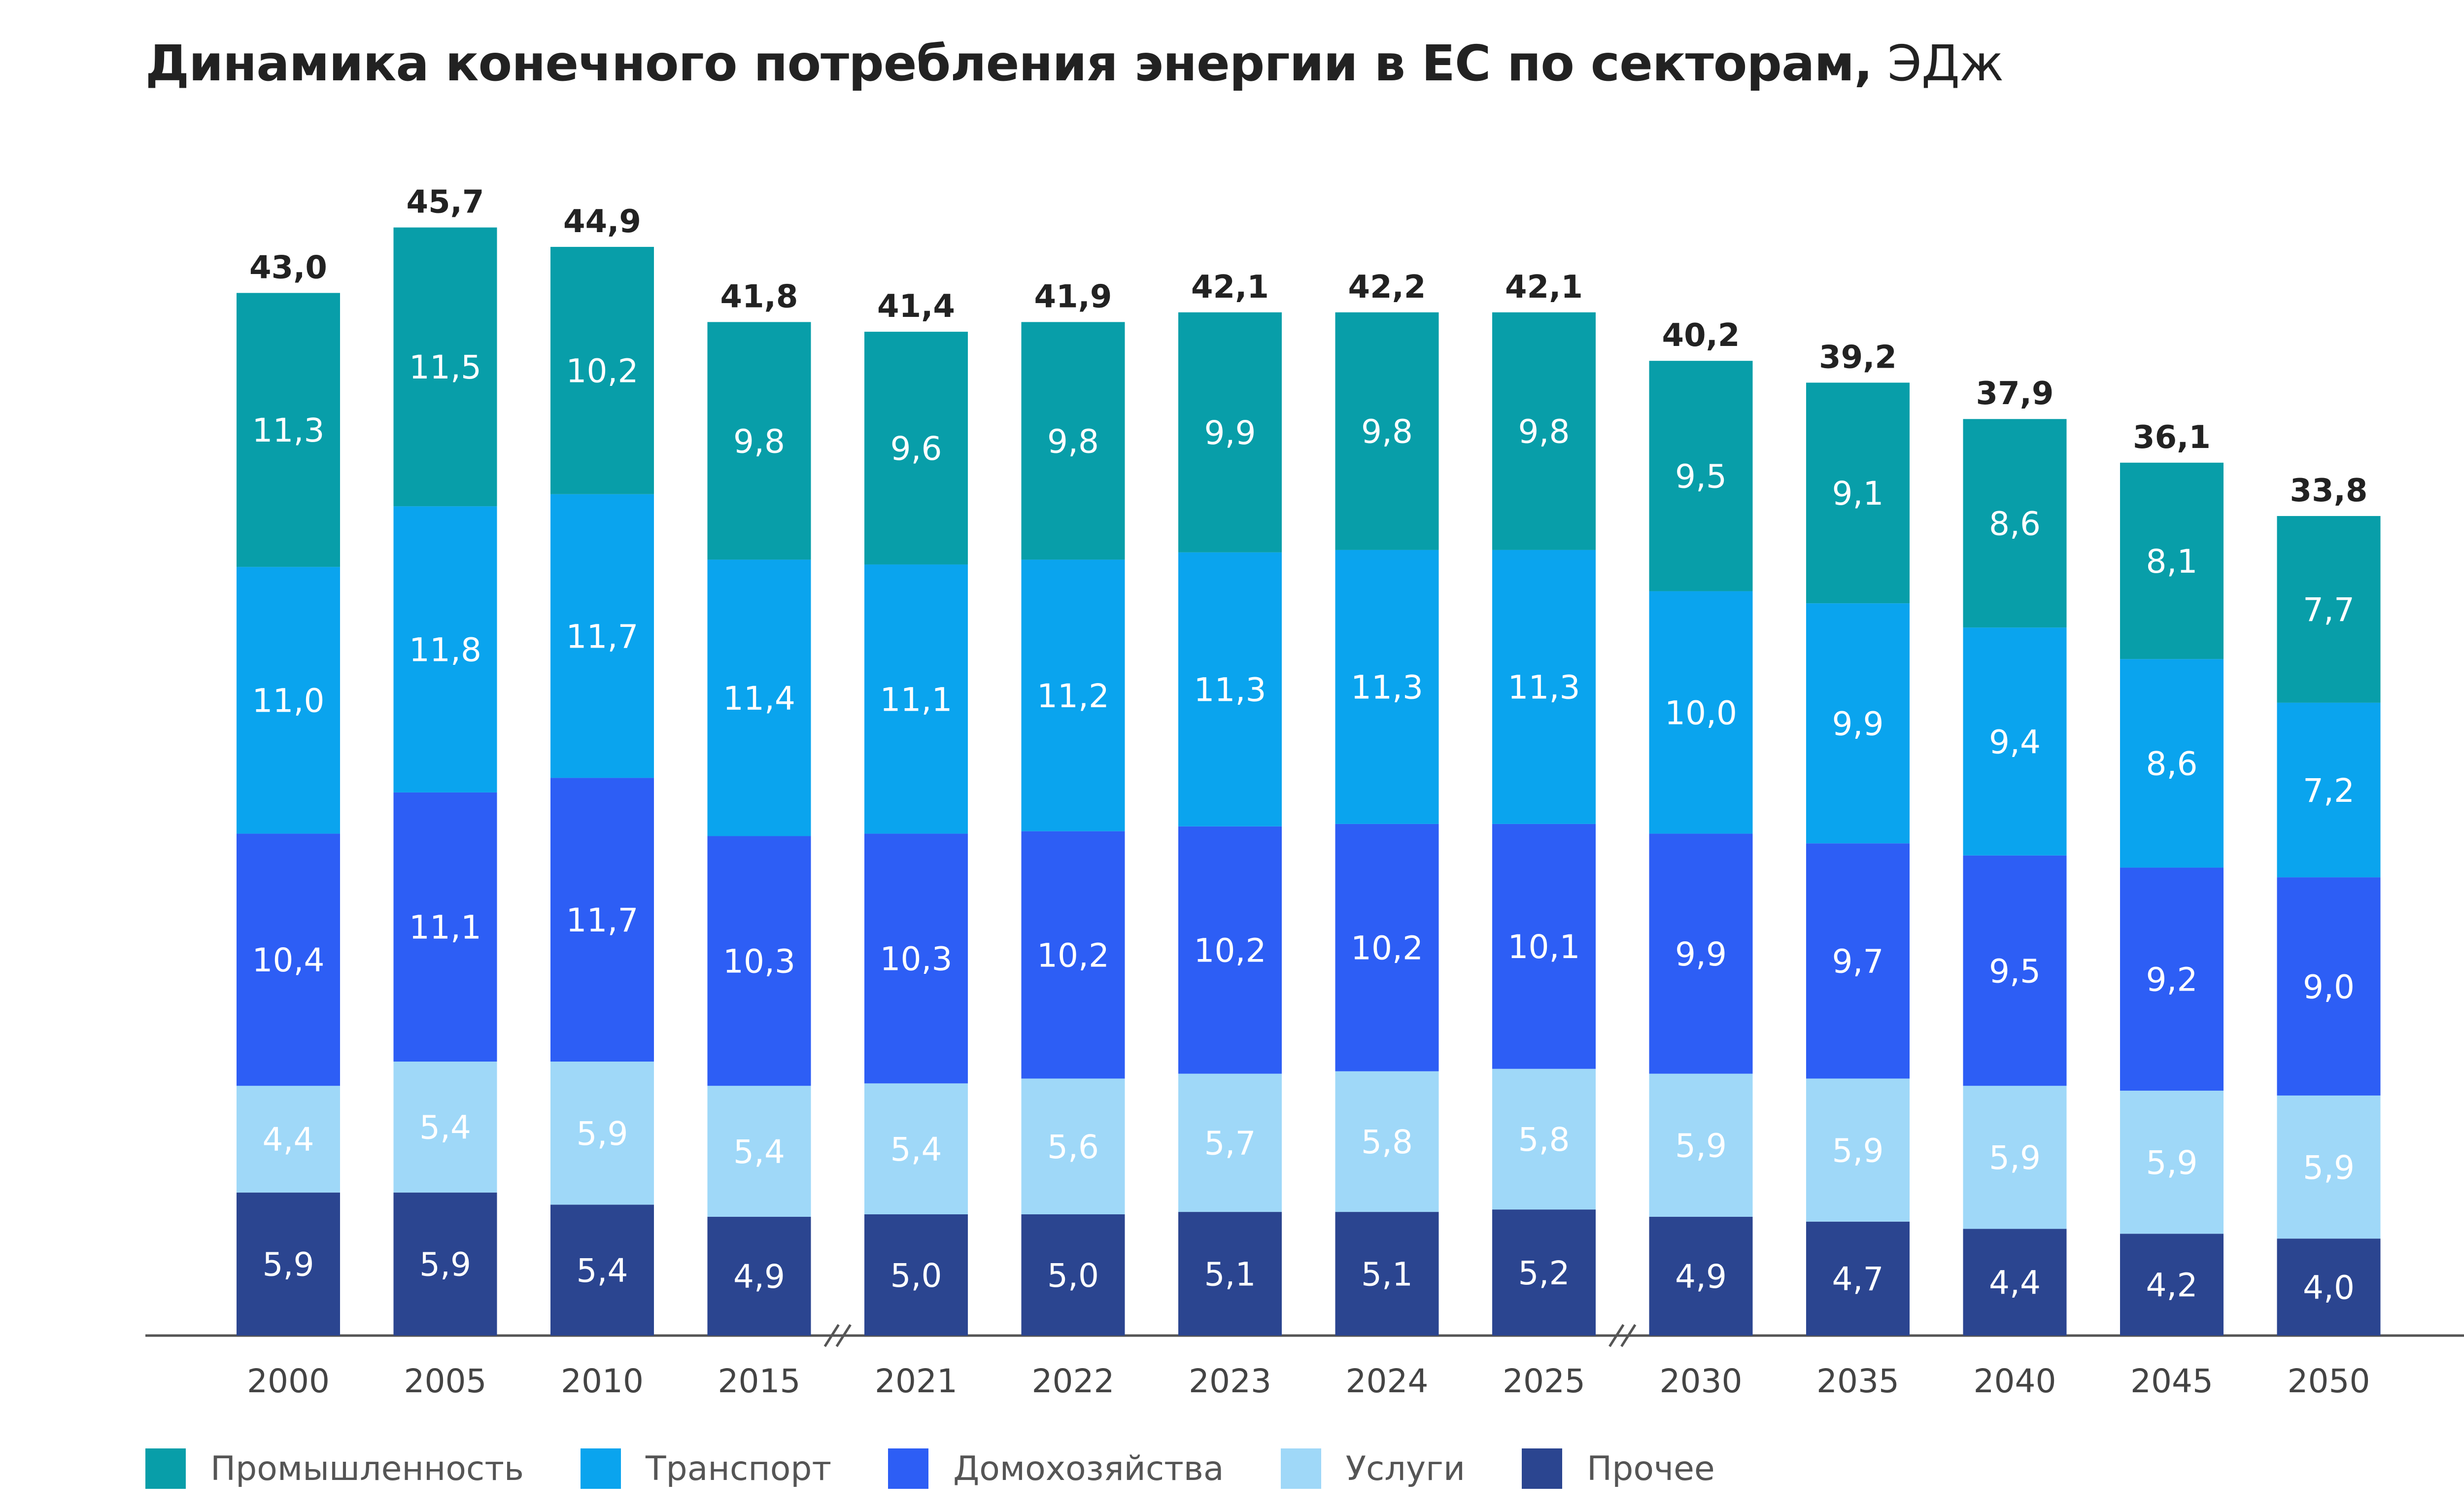 This screenshot has width=2464, height=1512. I want to click on bar-segment-Услуги-2022, so click(1073, 1146).